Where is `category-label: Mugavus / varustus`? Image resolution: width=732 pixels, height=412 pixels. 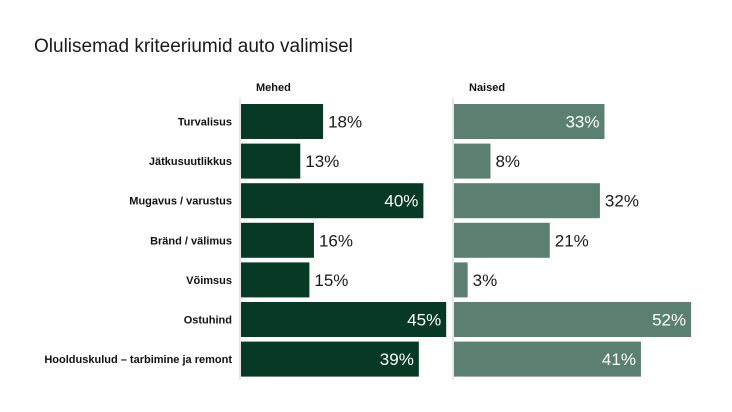
category-label: Mugavus / varustus is located at coordinates (180, 202).